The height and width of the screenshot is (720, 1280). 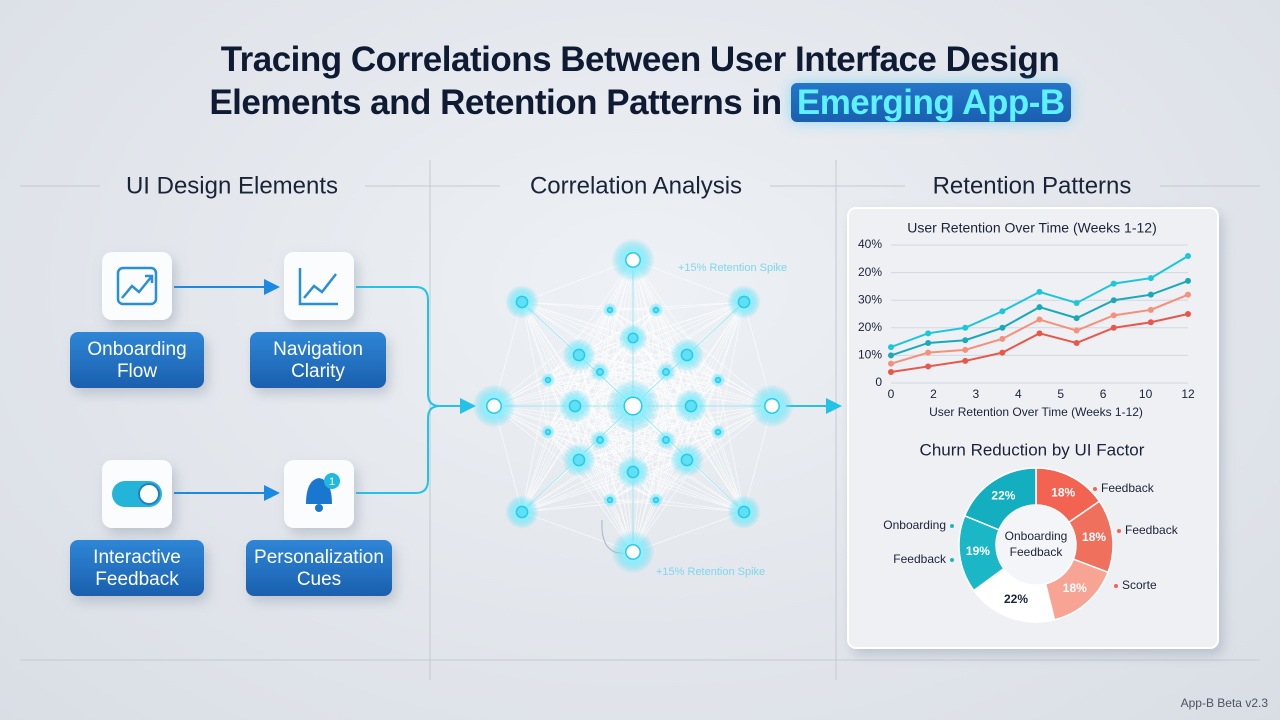 What do you see at coordinates (976, 394) in the screenshot?
I see `x-tick-label: 3` at bounding box center [976, 394].